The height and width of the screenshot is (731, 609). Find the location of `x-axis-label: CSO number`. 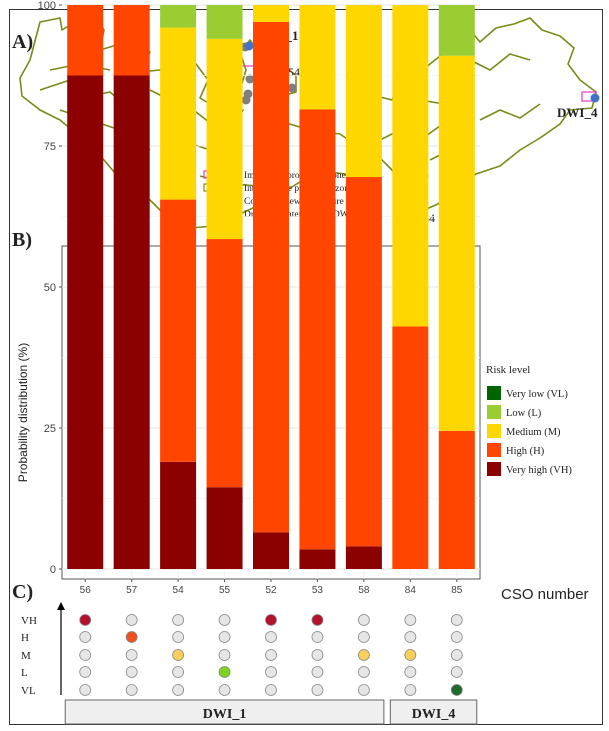

x-axis-label: CSO number is located at coordinates (545, 594).